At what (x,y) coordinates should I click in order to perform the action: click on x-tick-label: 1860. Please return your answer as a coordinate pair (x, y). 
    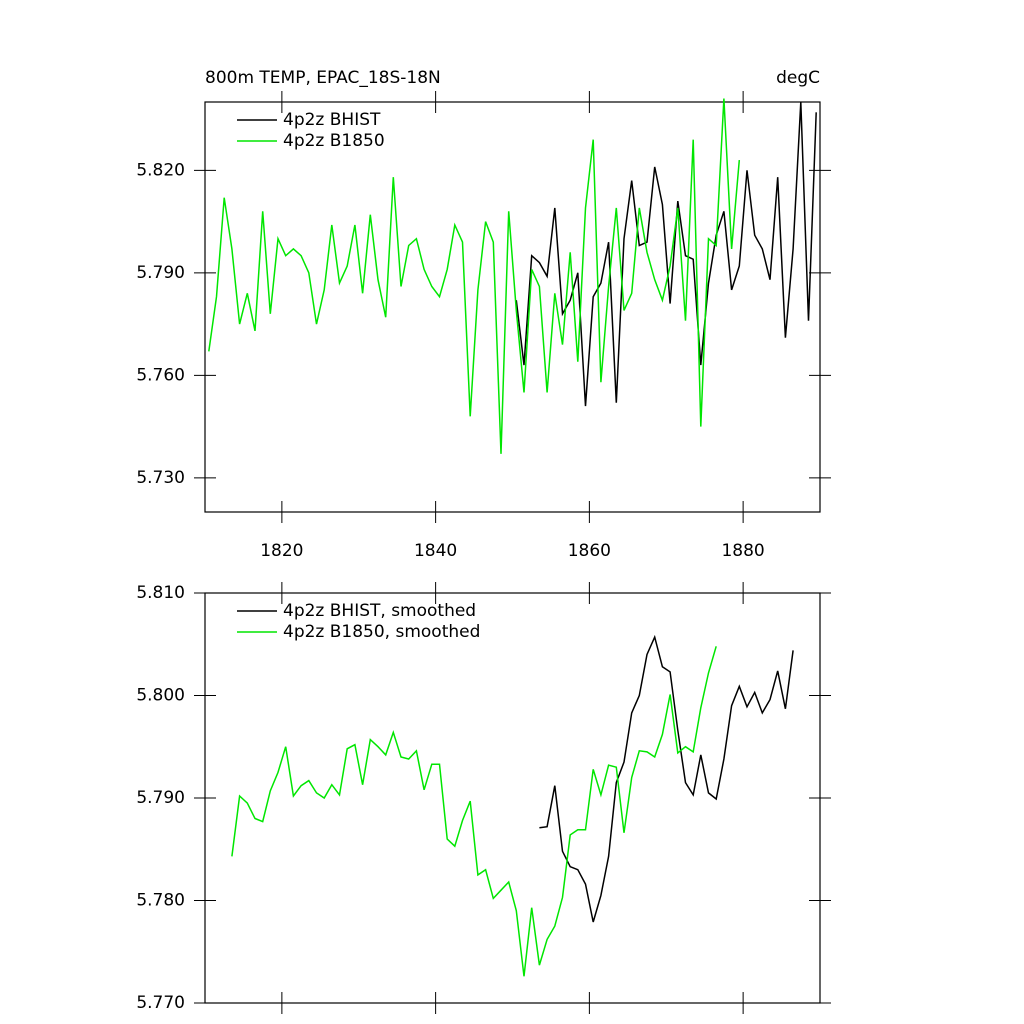
    Looking at the image, I should click on (589, 551).